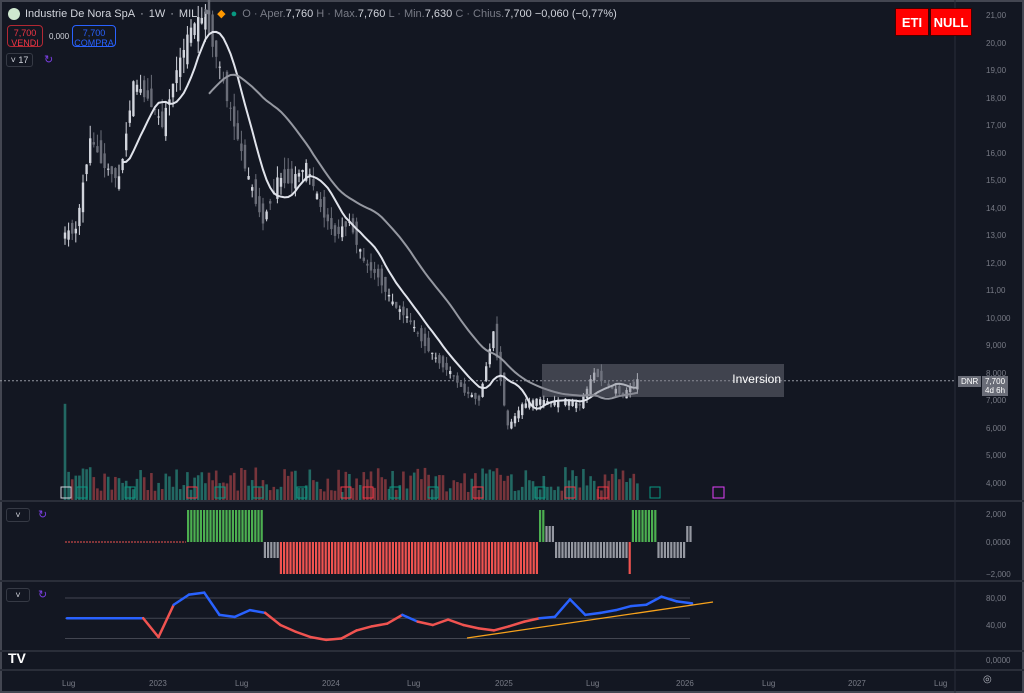 This screenshot has height=693, width=1024. Describe the element at coordinates (951, 22) in the screenshot. I see `null-badge: NULL` at that location.